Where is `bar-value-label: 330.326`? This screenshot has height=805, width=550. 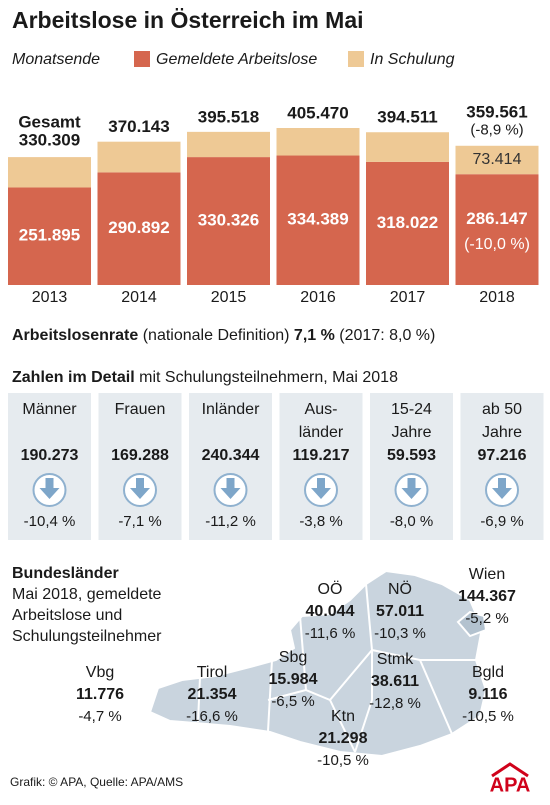 bar-value-label: 330.326 is located at coordinates (228, 220).